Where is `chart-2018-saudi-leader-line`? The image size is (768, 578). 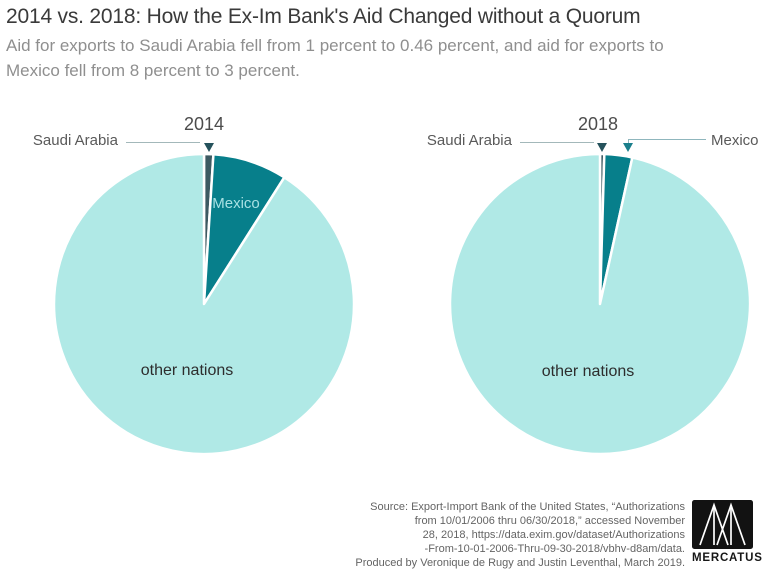 chart-2018-saudi-leader-line is located at coordinates (557, 142).